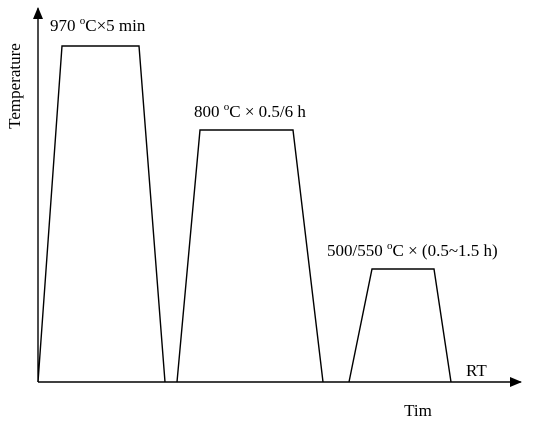  What do you see at coordinates (14, 86) in the screenshot?
I see `y-axis-label: Temperature` at bounding box center [14, 86].